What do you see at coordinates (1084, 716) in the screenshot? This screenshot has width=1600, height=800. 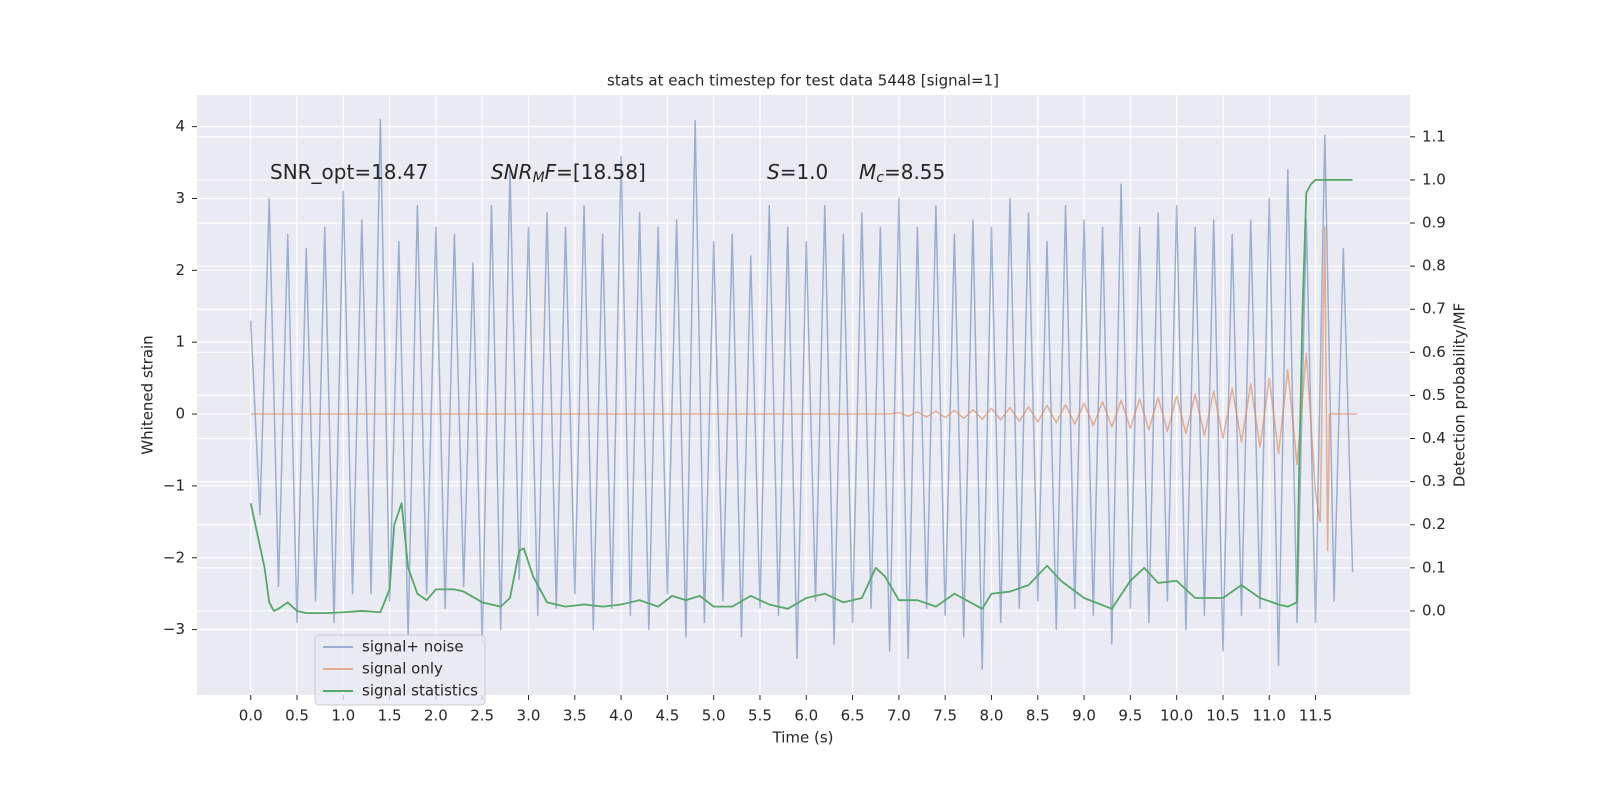 I see `x-tick-label: 9.0` at bounding box center [1084, 716].